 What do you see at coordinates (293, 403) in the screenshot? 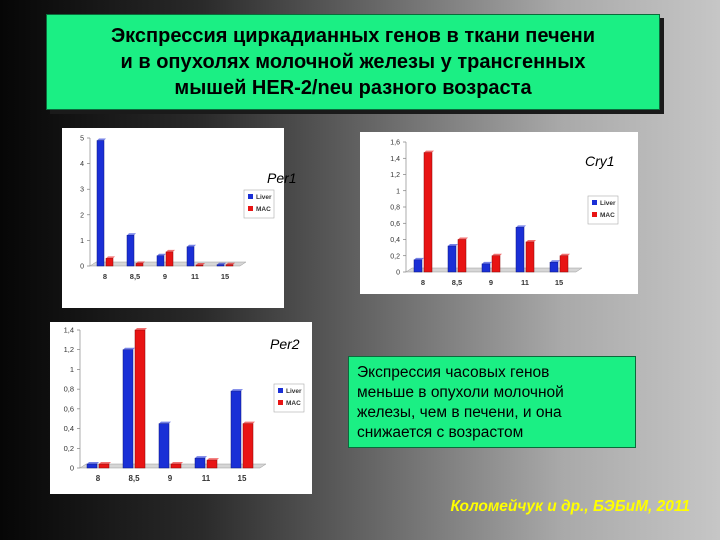
I see `per2-legend-label-mac: MAC` at bounding box center [293, 403].